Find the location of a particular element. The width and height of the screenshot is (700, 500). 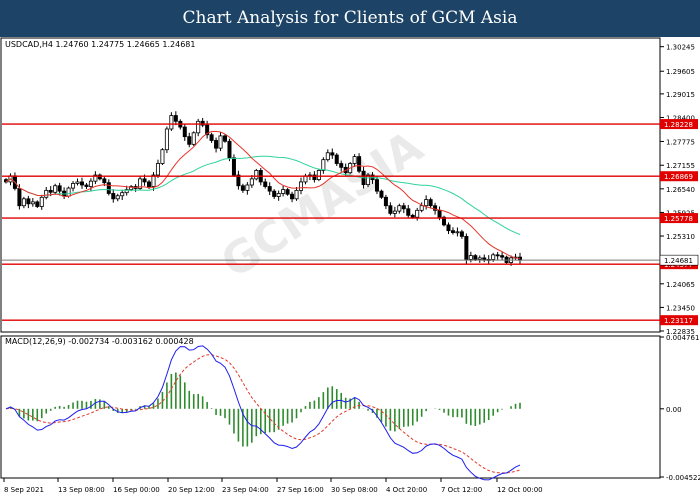

price-tick-label: 1.29605 is located at coordinates (680, 72).